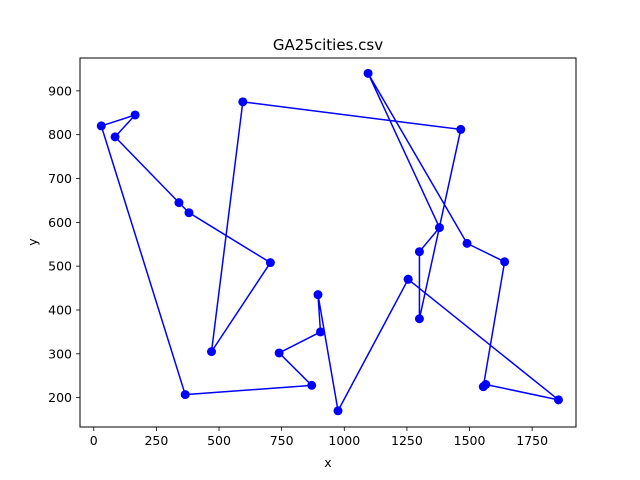  What do you see at coordinates (219, 440) in the screenshot?
I see `x-tick-label: 500` at bounding box center [219, 440].